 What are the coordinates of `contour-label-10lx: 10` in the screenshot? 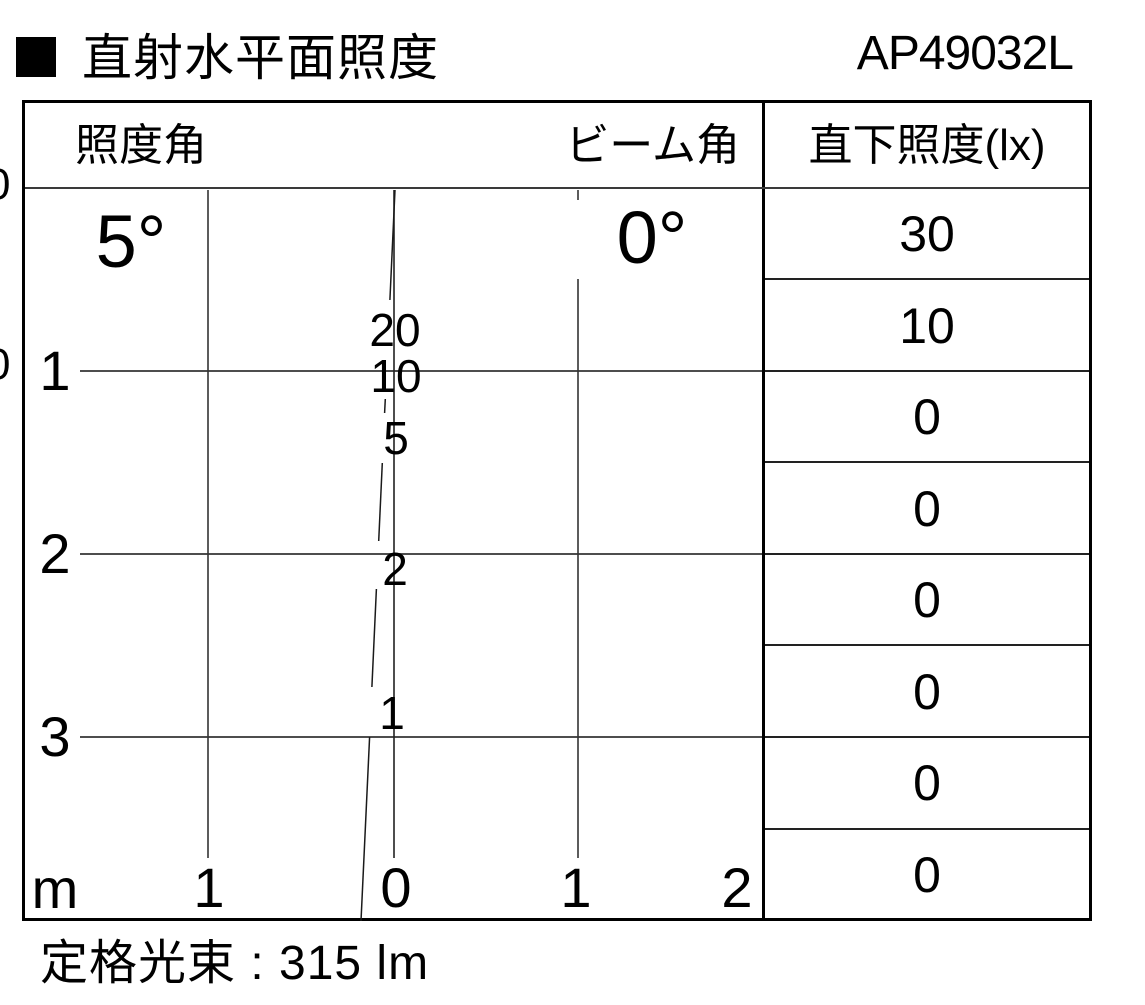 It's located at (396, 376).